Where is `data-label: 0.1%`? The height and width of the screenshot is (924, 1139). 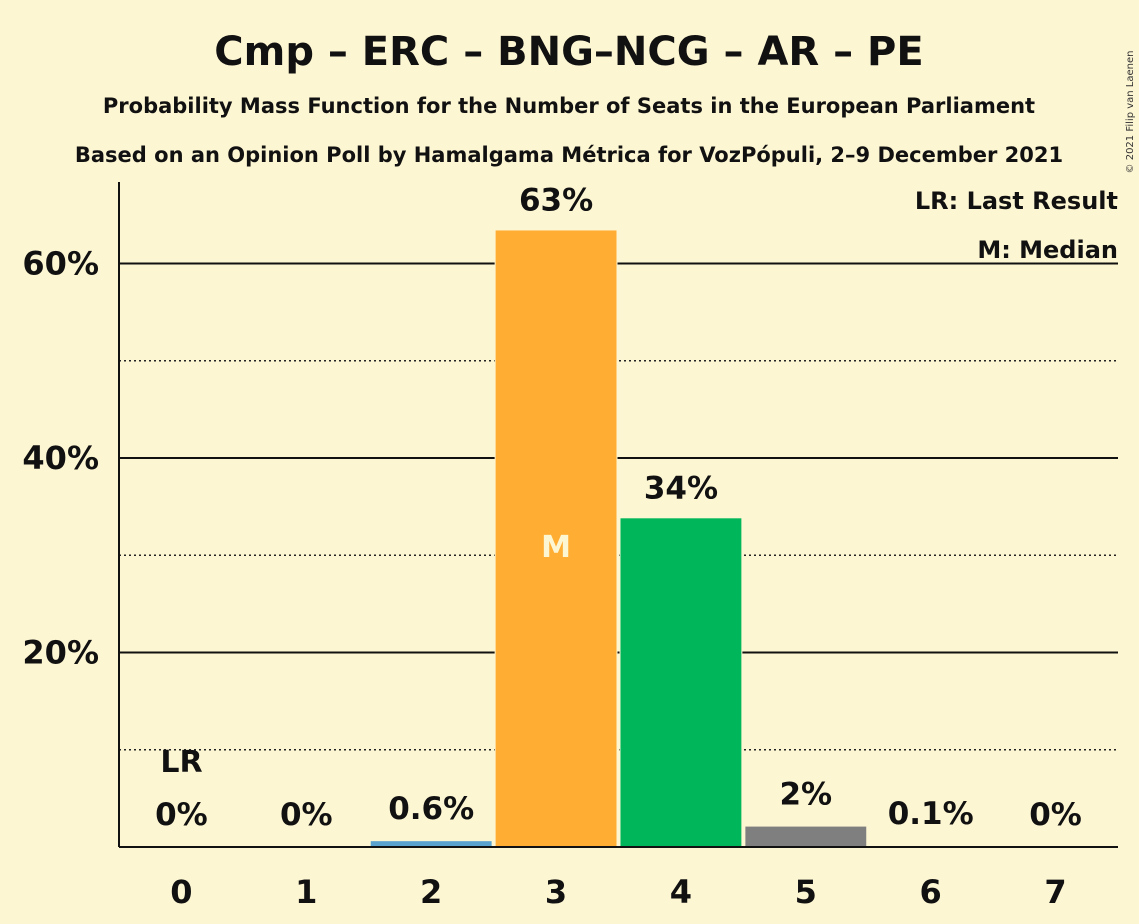
data-label: 0.1% is located at coordinates (931, 814).